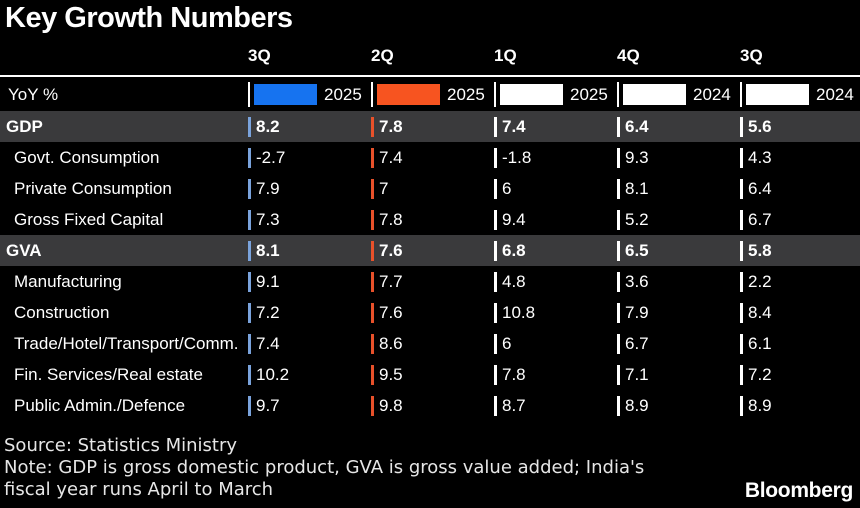 This screenshot has width=860, height=508. I want to click on row-label: Fin. Services/Real estate, so click(108, 374).